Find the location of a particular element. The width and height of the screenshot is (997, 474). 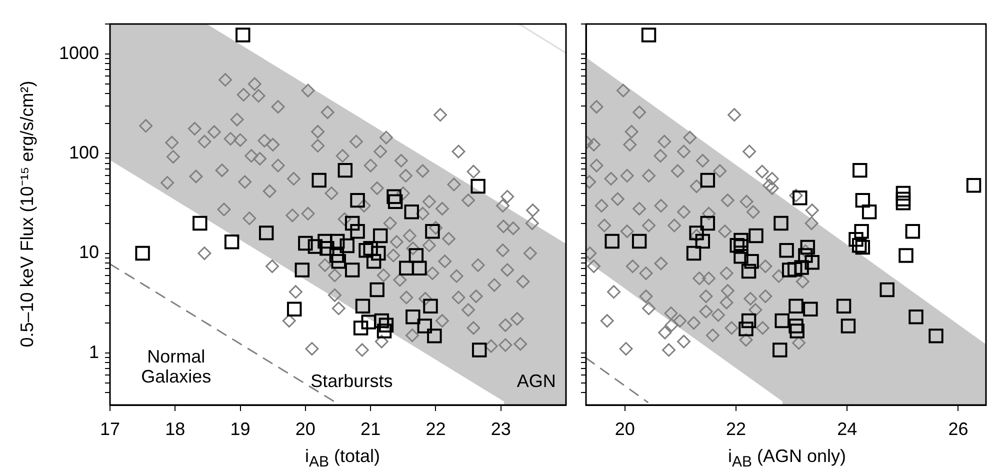

x-axis-title: i$_{AB}$ (AGN only) is located at coordinates (787, 458).